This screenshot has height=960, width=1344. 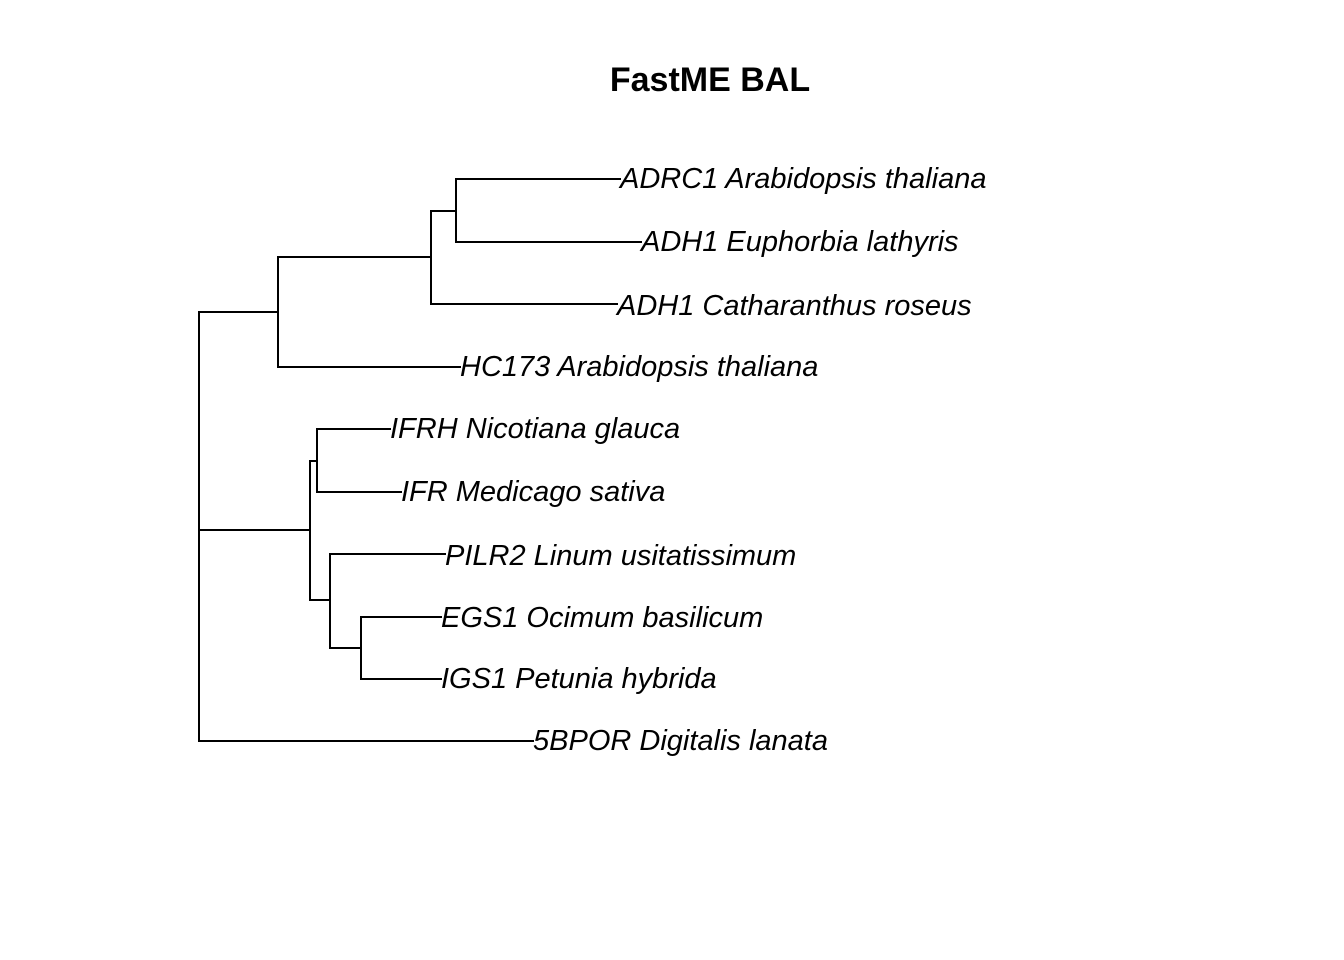 I want to click on tip-label-adh1-catharanthus: ADH1 Catharanthus roseus, so click(x=793, y=306).